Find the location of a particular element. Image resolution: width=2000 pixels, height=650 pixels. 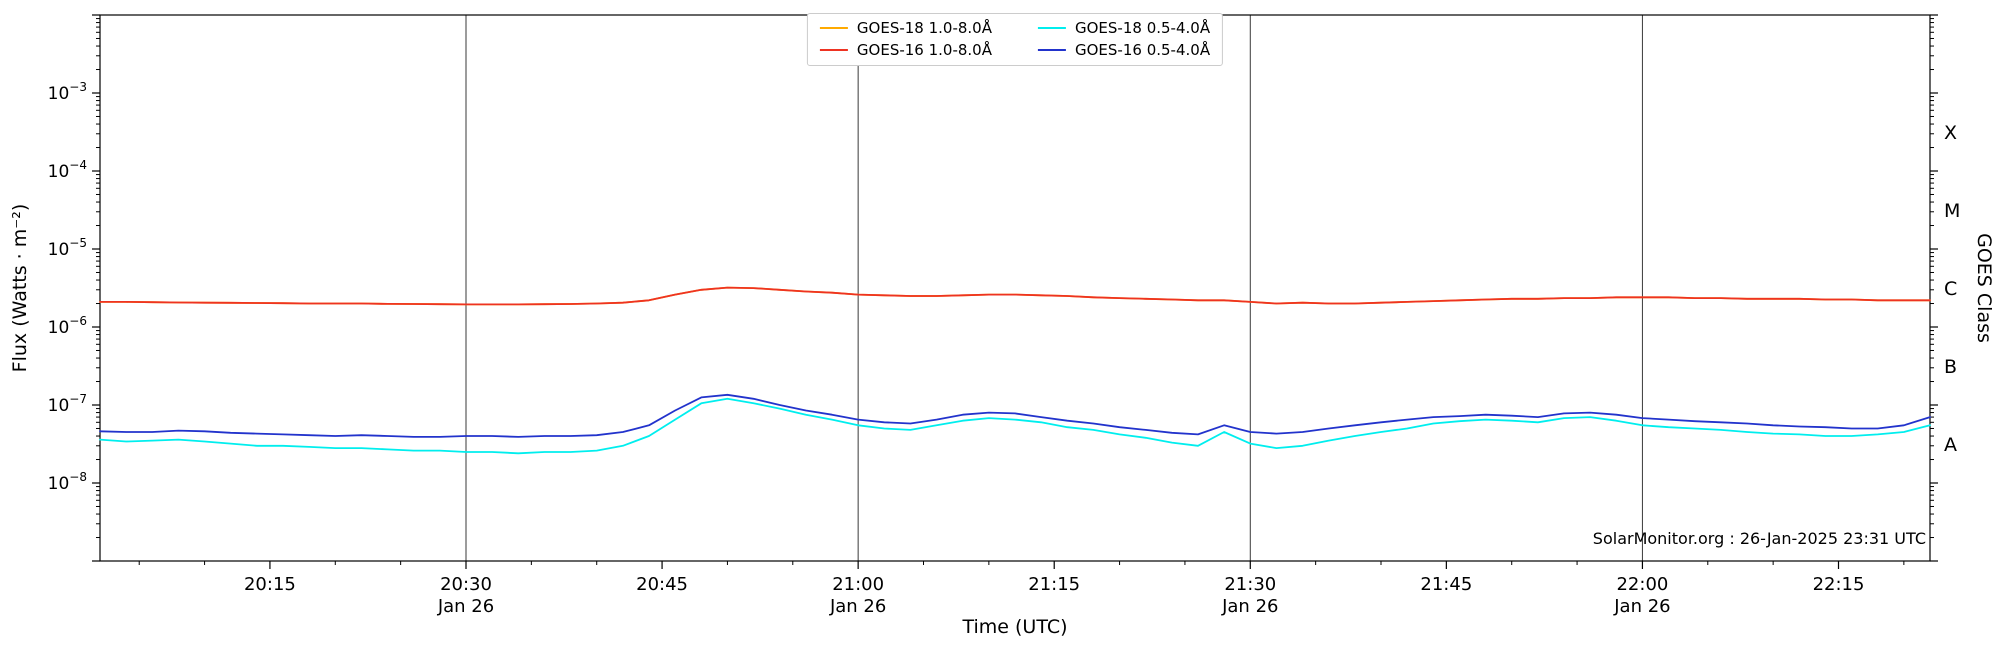

legend-item-0: GOES-18 1.0-8.0Å is located at coordinates (905, 28).